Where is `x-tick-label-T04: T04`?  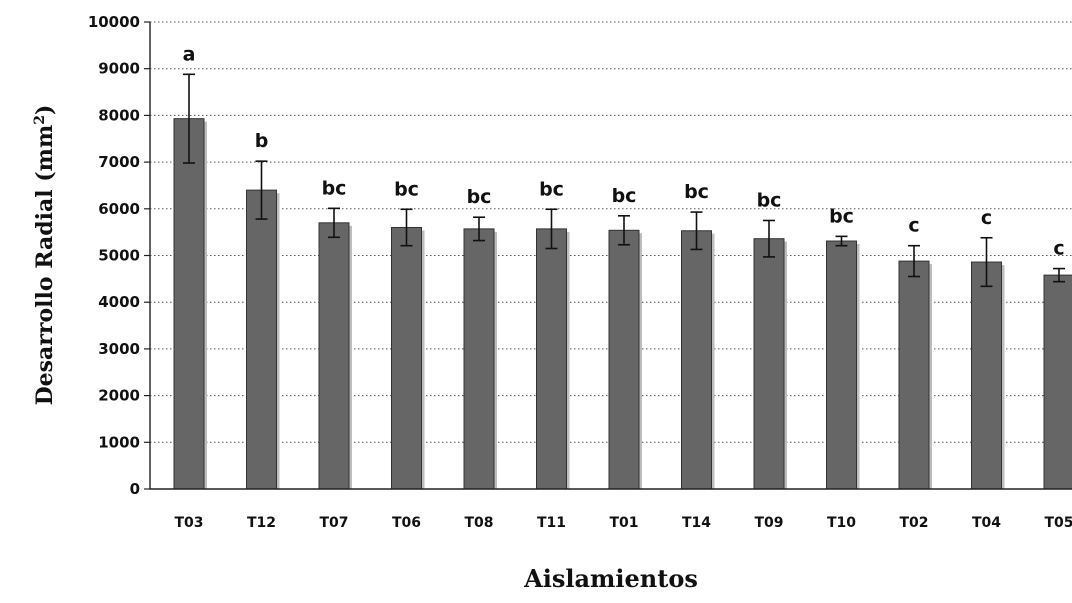
x-tick-label-T04: T04 is located at coordinates (986, 523).